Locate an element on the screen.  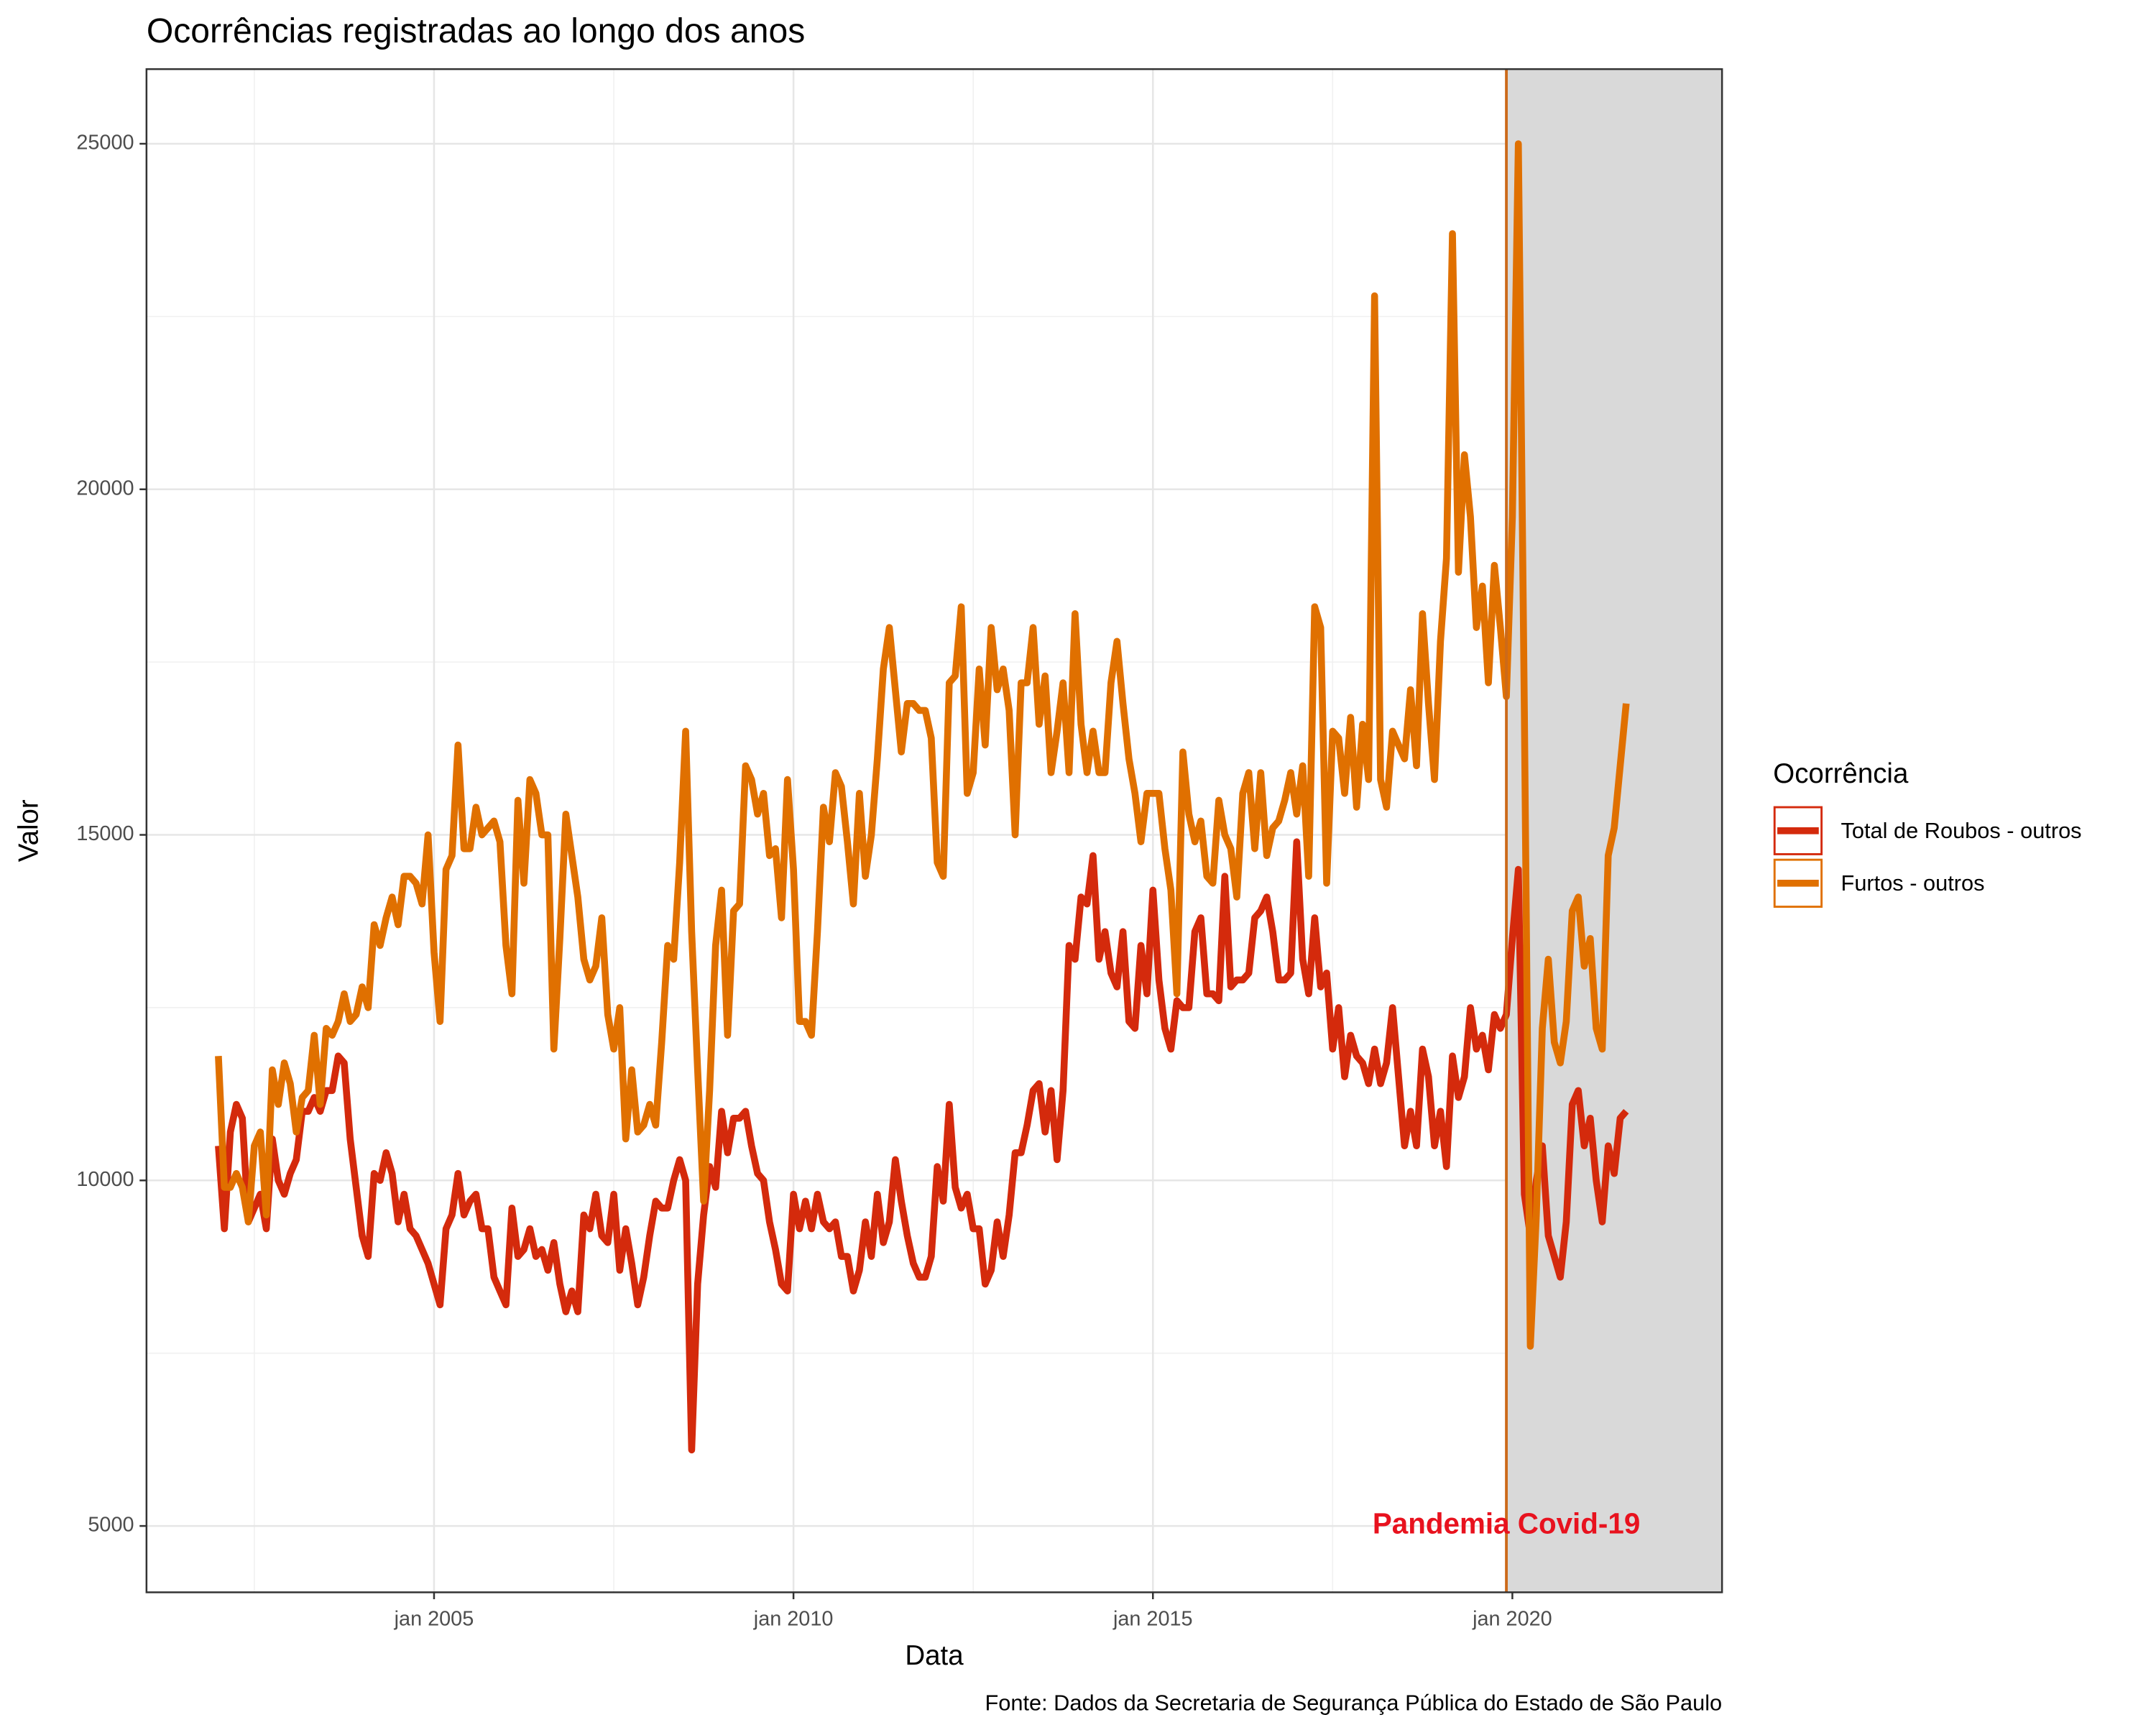
y-tick-label: 15000 is located at coordinates (105, 833).